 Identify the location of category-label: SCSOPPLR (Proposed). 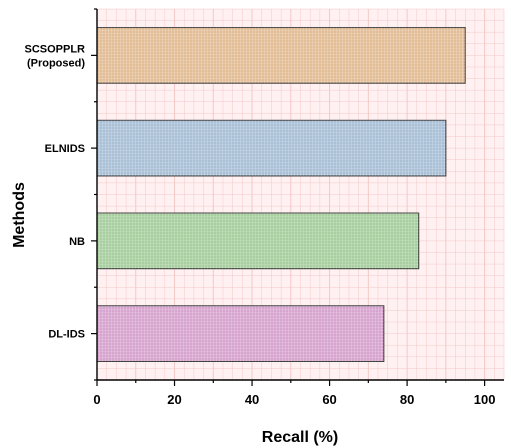
(54, 56).